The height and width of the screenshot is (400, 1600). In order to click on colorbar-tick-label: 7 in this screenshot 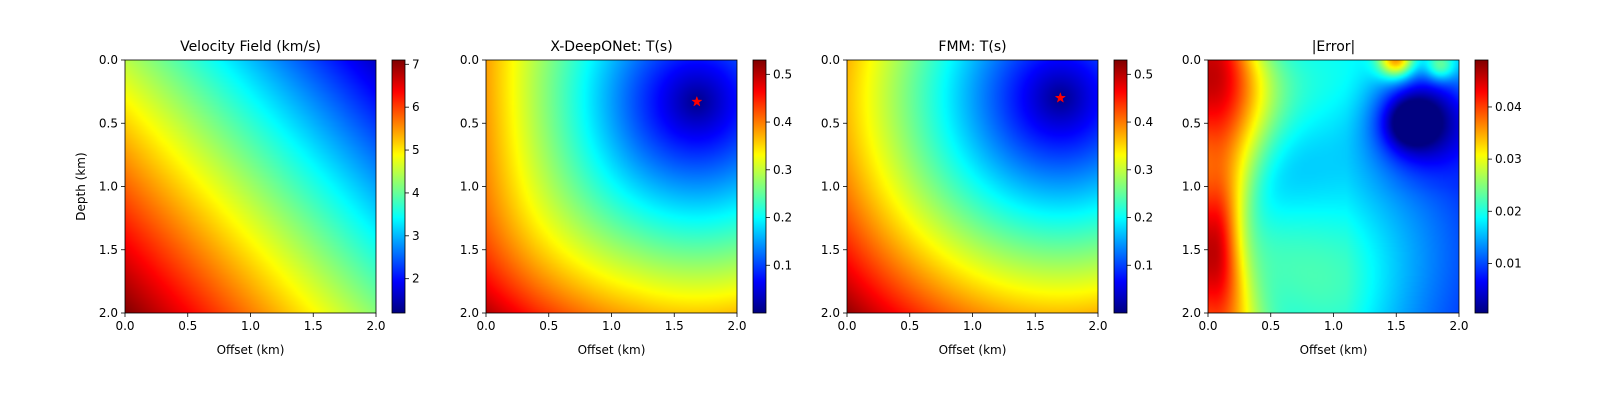, I will do `click(416, 64)`.